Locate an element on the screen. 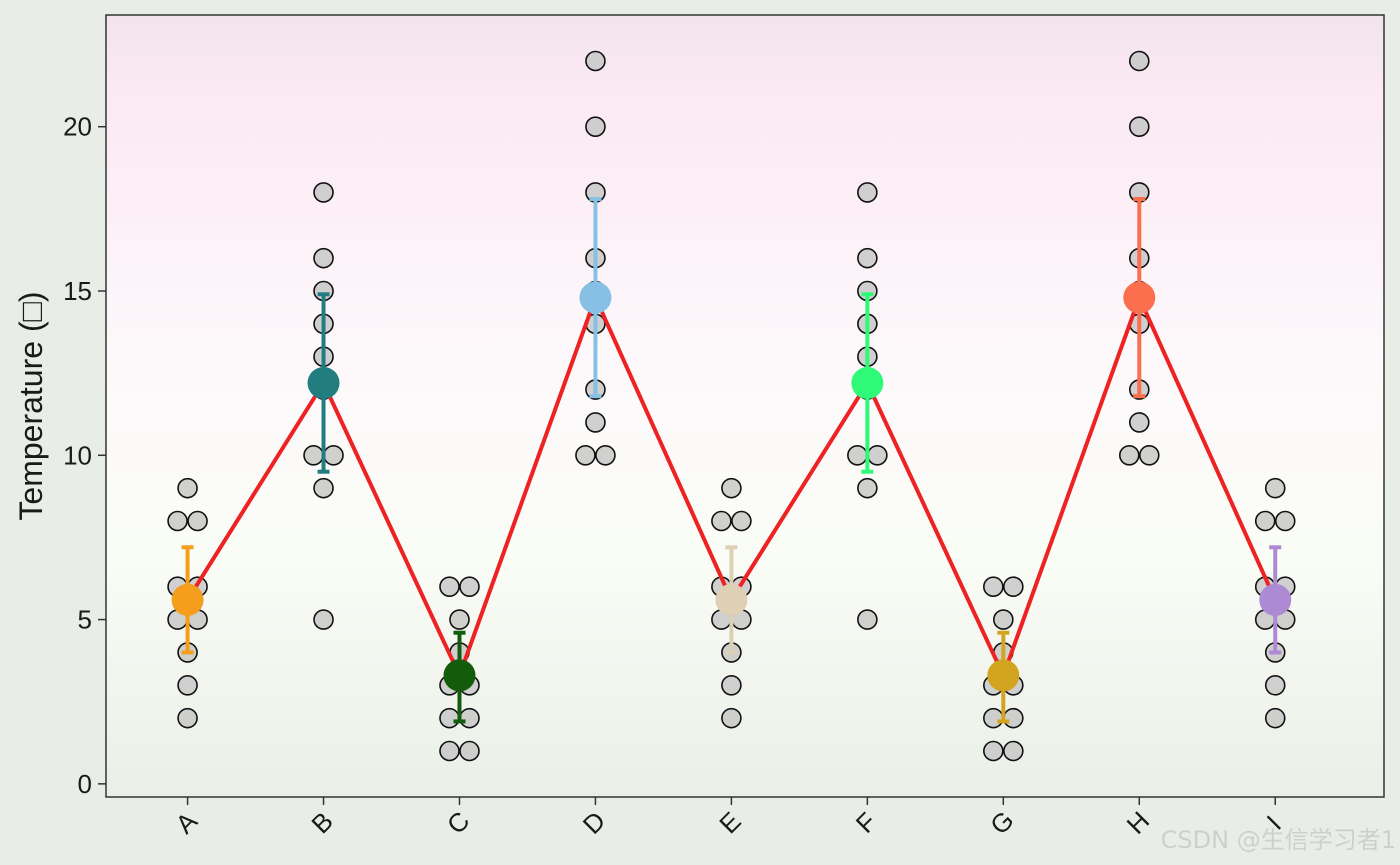 The width and height of the screenshot is (1400, 865). y-tick-label: 15 is located at coordinates (77, 291).